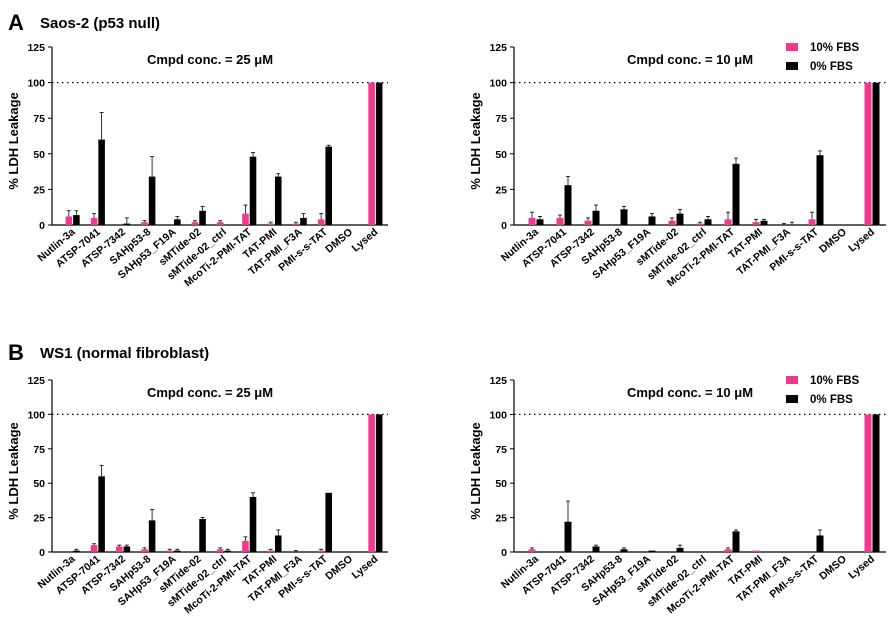 The height and width of the screenshot is (640, 891). I want to click on section-a-letter: A, so click(16, 22).